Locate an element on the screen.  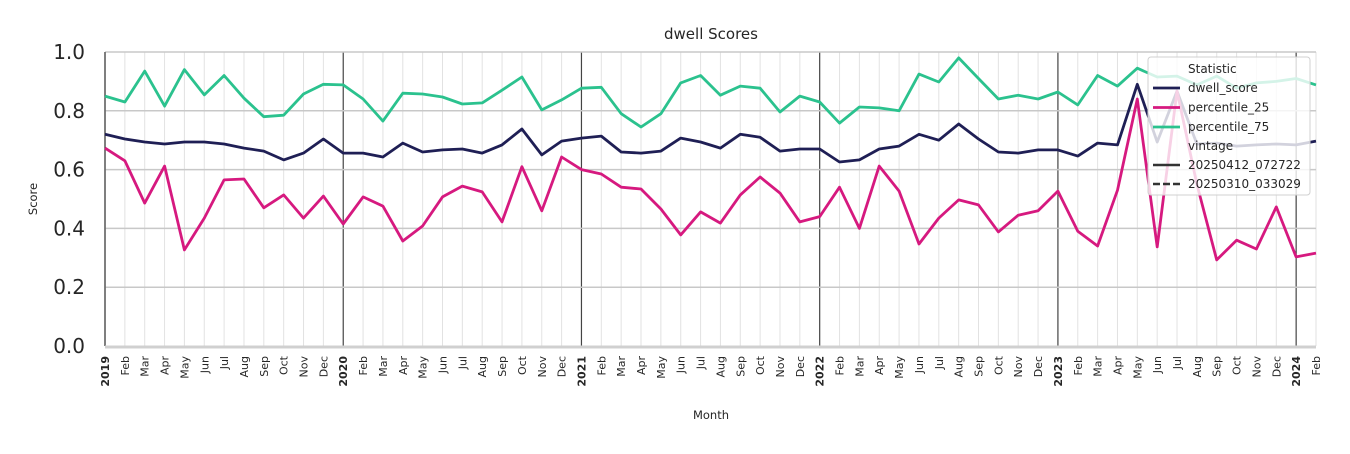
y-axis-ticks: 0.0 0.2 0.4 0.6 0.8 1.0 is located at coordinates (69, 199).